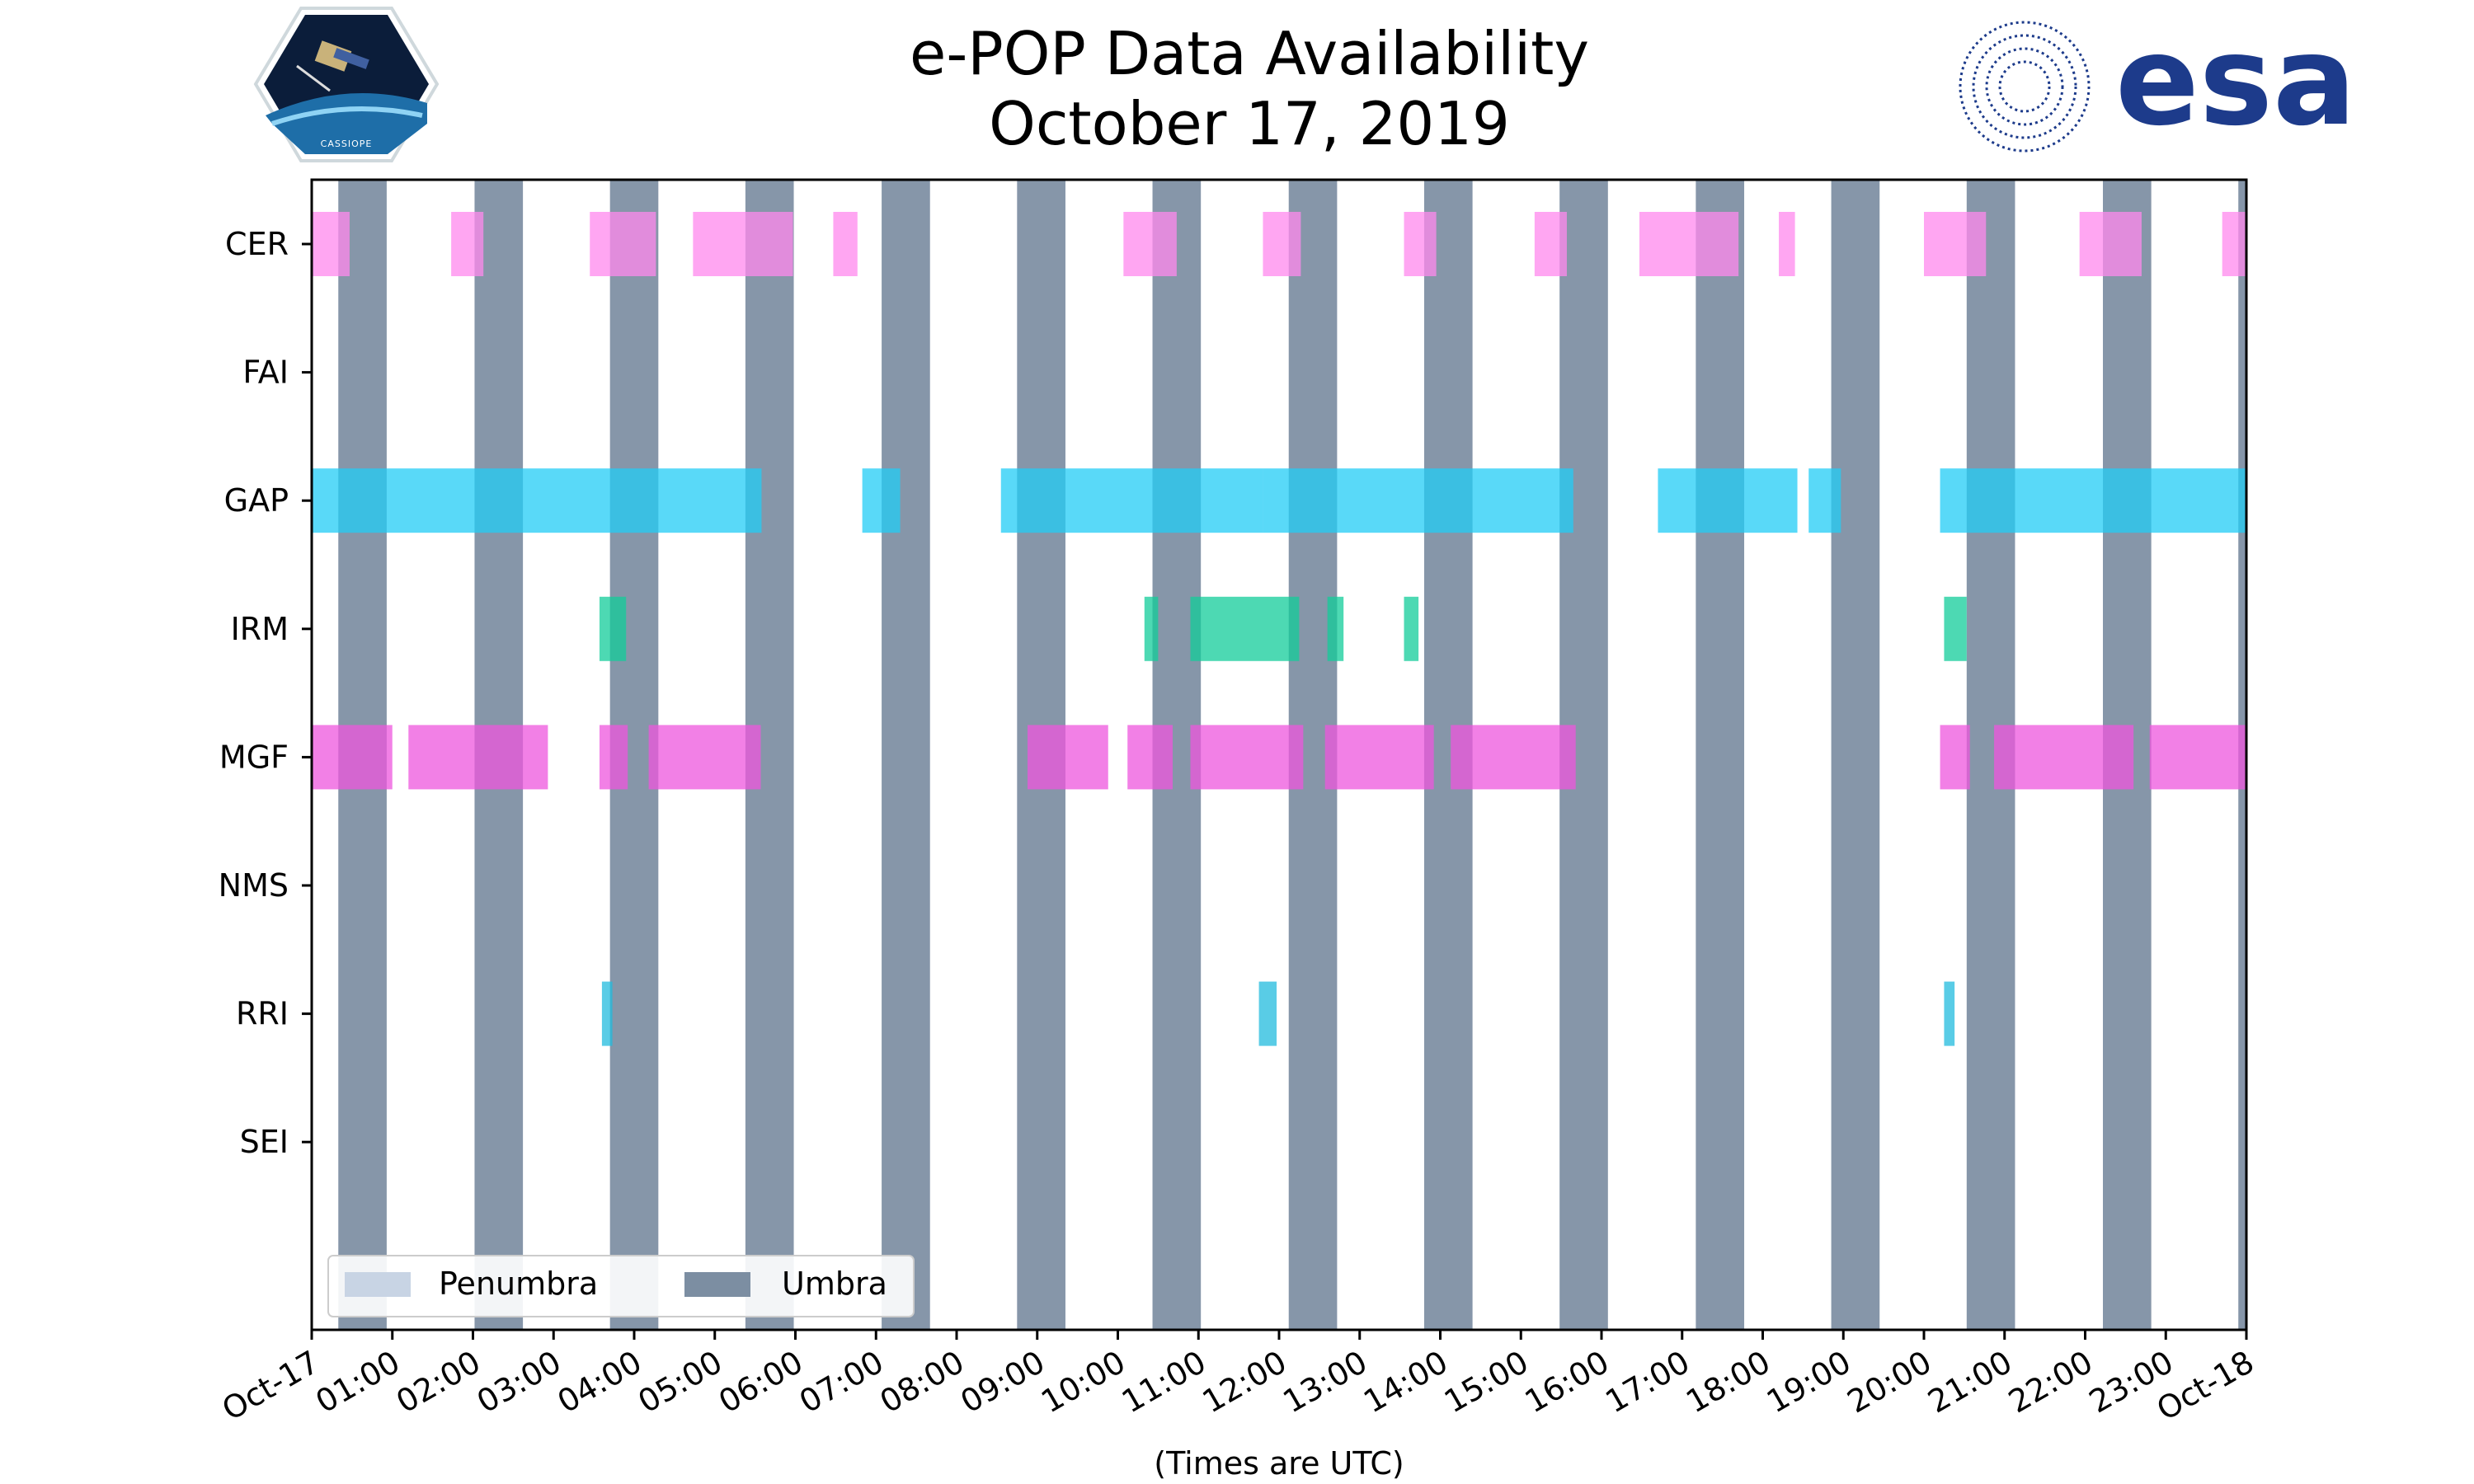 The image size is (2474, 1484). I want to click on x-tick-label: 03:00, so click(519, 1382).